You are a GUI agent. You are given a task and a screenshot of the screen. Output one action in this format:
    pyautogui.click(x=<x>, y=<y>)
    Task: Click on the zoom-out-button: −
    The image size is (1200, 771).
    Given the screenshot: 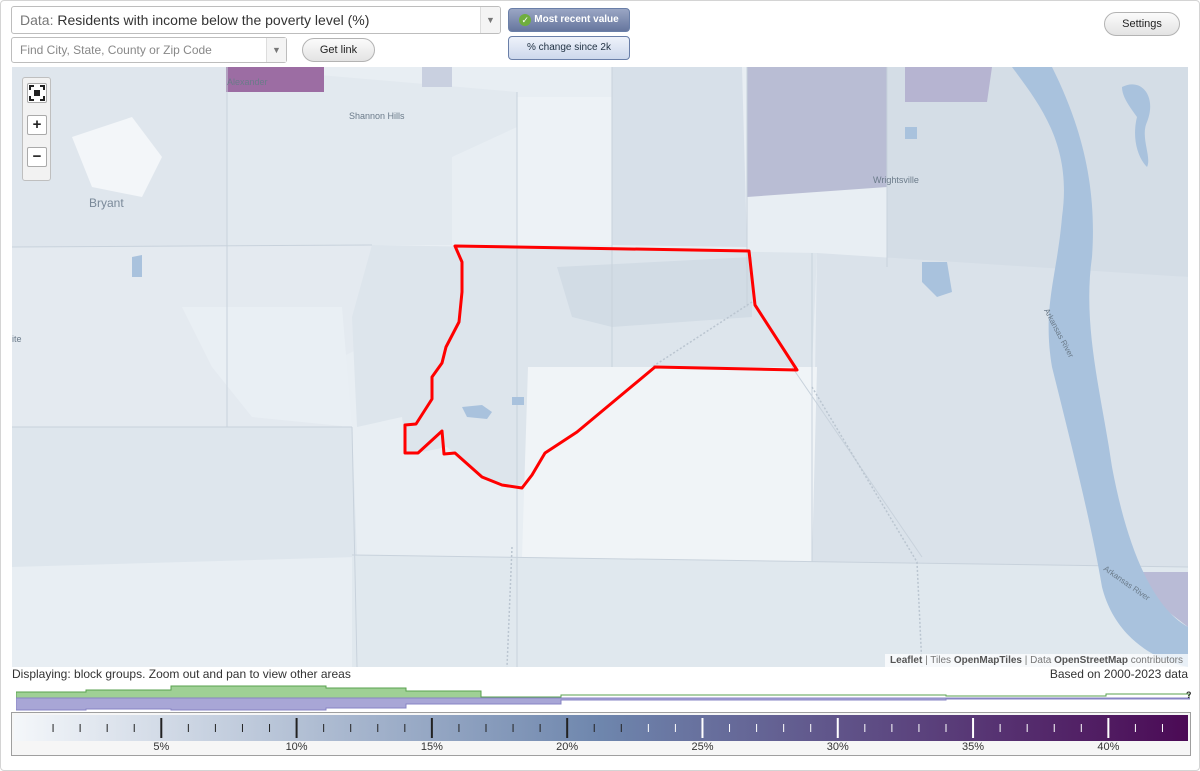 What is the action you would take?
    pyautogui.click(x=37, y=157)
    